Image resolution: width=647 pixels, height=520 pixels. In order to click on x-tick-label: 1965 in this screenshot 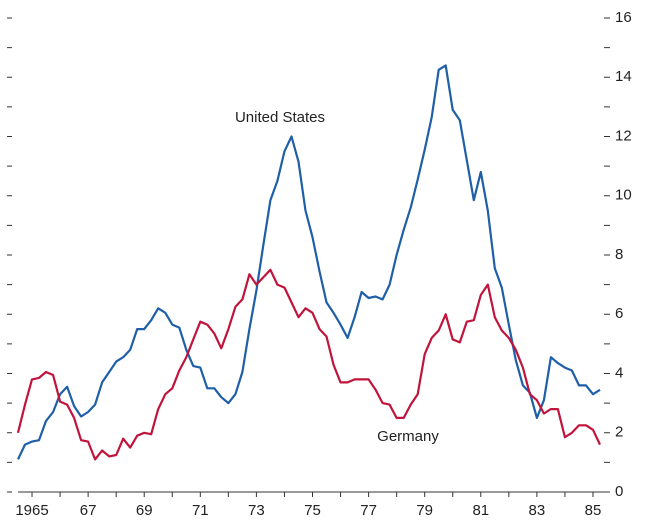, I will do `click(31, 510)`.